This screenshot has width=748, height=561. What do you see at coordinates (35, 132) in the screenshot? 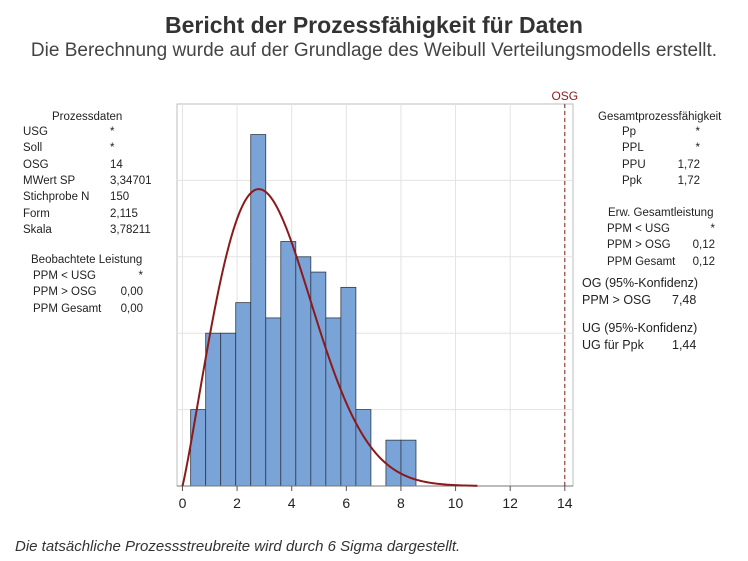
I see `process-data-label: USG` at bounding box center [35, 132].